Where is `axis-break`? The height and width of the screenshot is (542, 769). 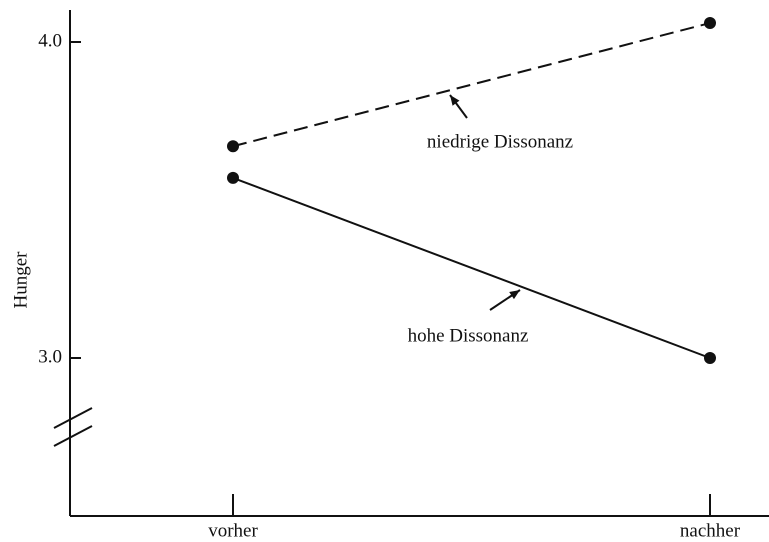 axis-break is located at coordinates (73, 427).